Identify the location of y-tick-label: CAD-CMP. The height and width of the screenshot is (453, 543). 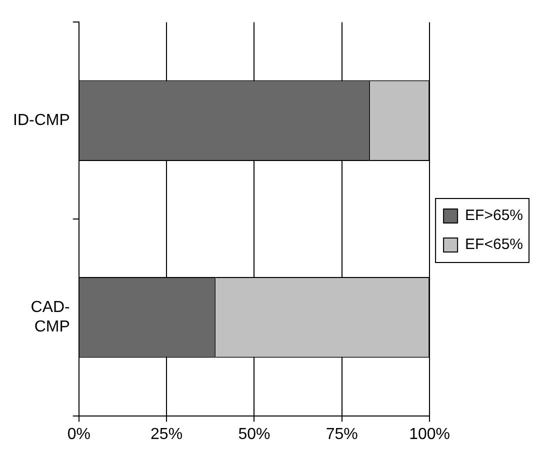
(50, 317).